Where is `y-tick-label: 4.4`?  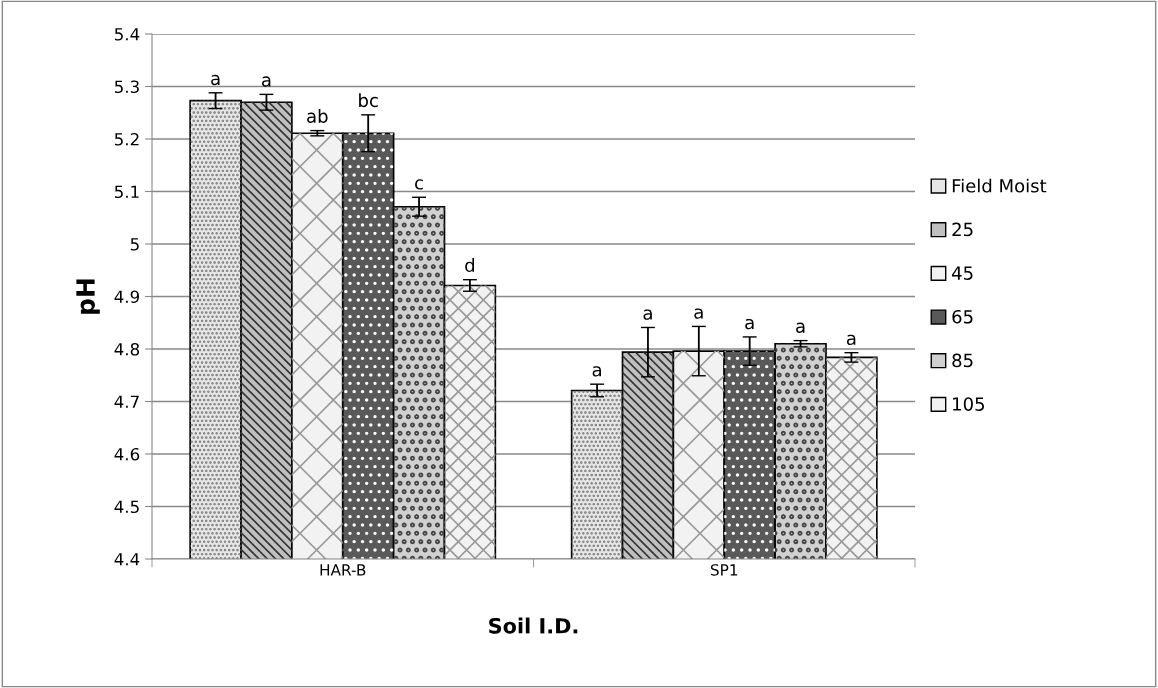
y-tick-label: 4.4 is located at coordinates (127, 559).